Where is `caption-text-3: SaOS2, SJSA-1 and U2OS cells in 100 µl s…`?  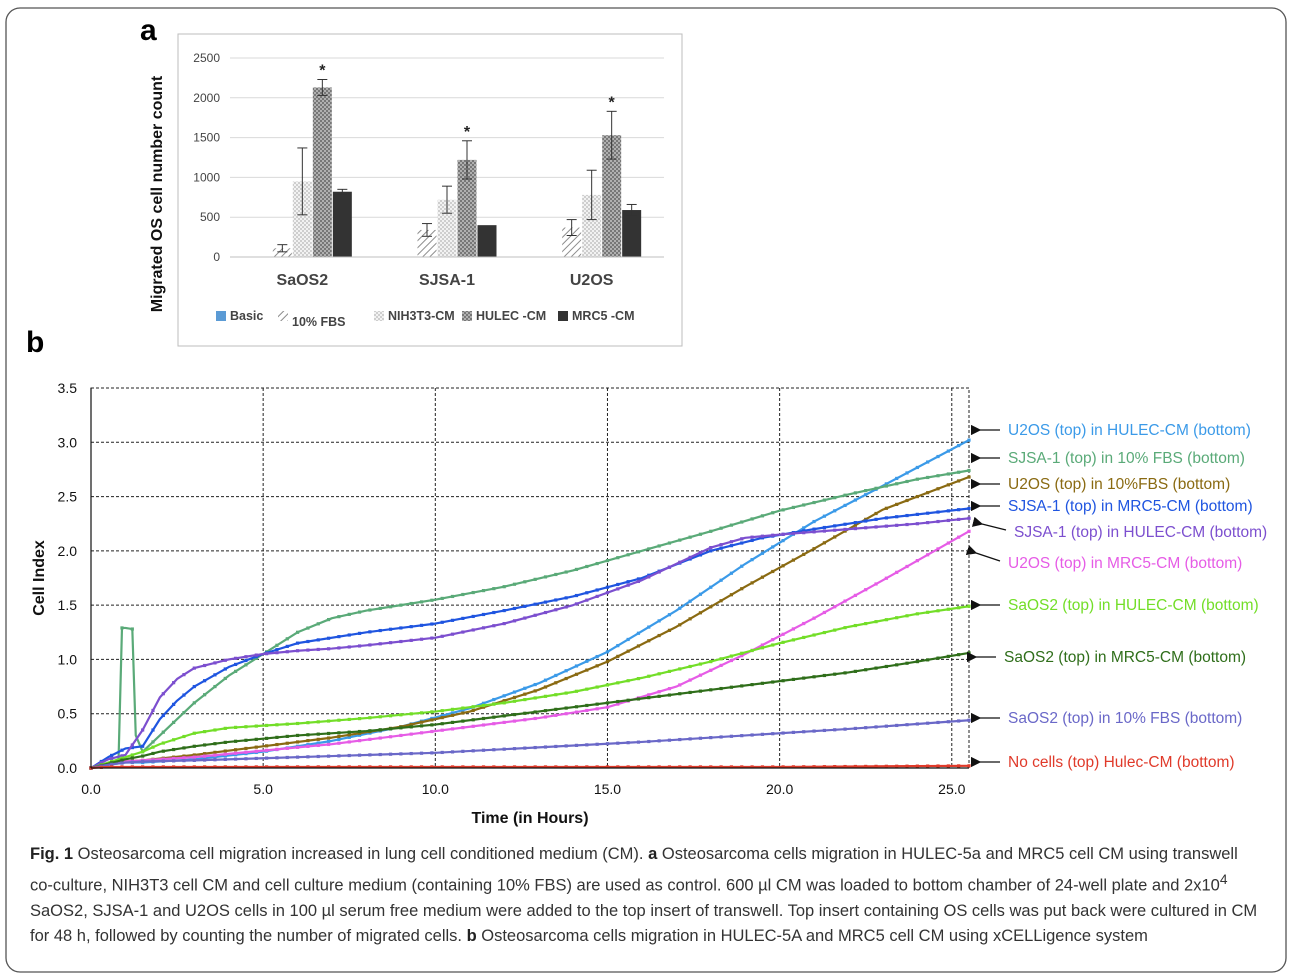
caption-text-3: SaOS2, SJSA-1 and U2OS cells in 100 µl s… is located at coordinates (644, 923).